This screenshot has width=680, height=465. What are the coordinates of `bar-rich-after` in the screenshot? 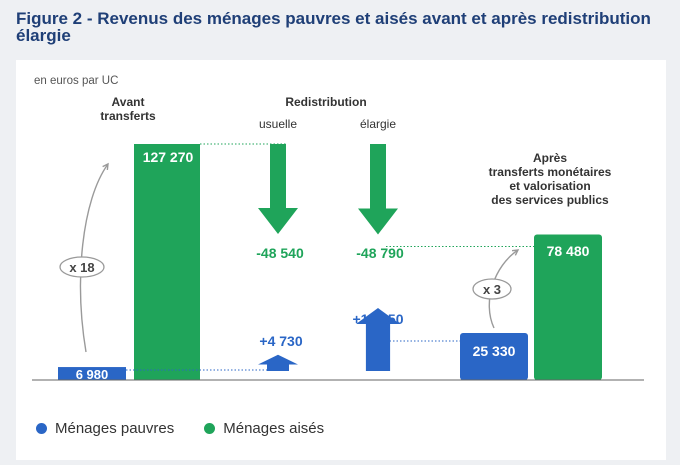 It's located at (568, 307).